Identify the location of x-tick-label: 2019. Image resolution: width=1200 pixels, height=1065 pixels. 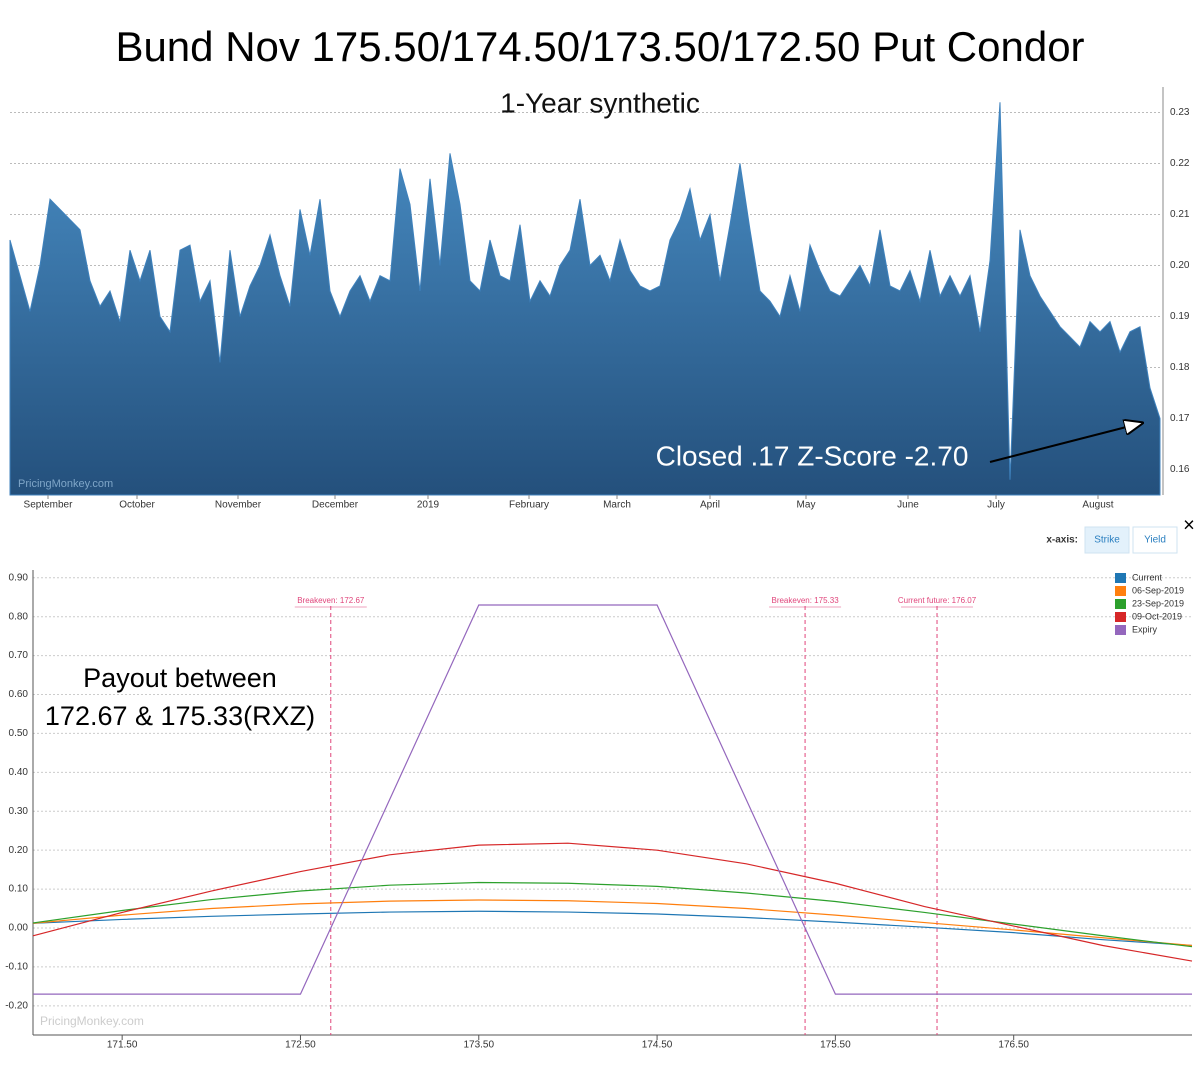
(428, 505).